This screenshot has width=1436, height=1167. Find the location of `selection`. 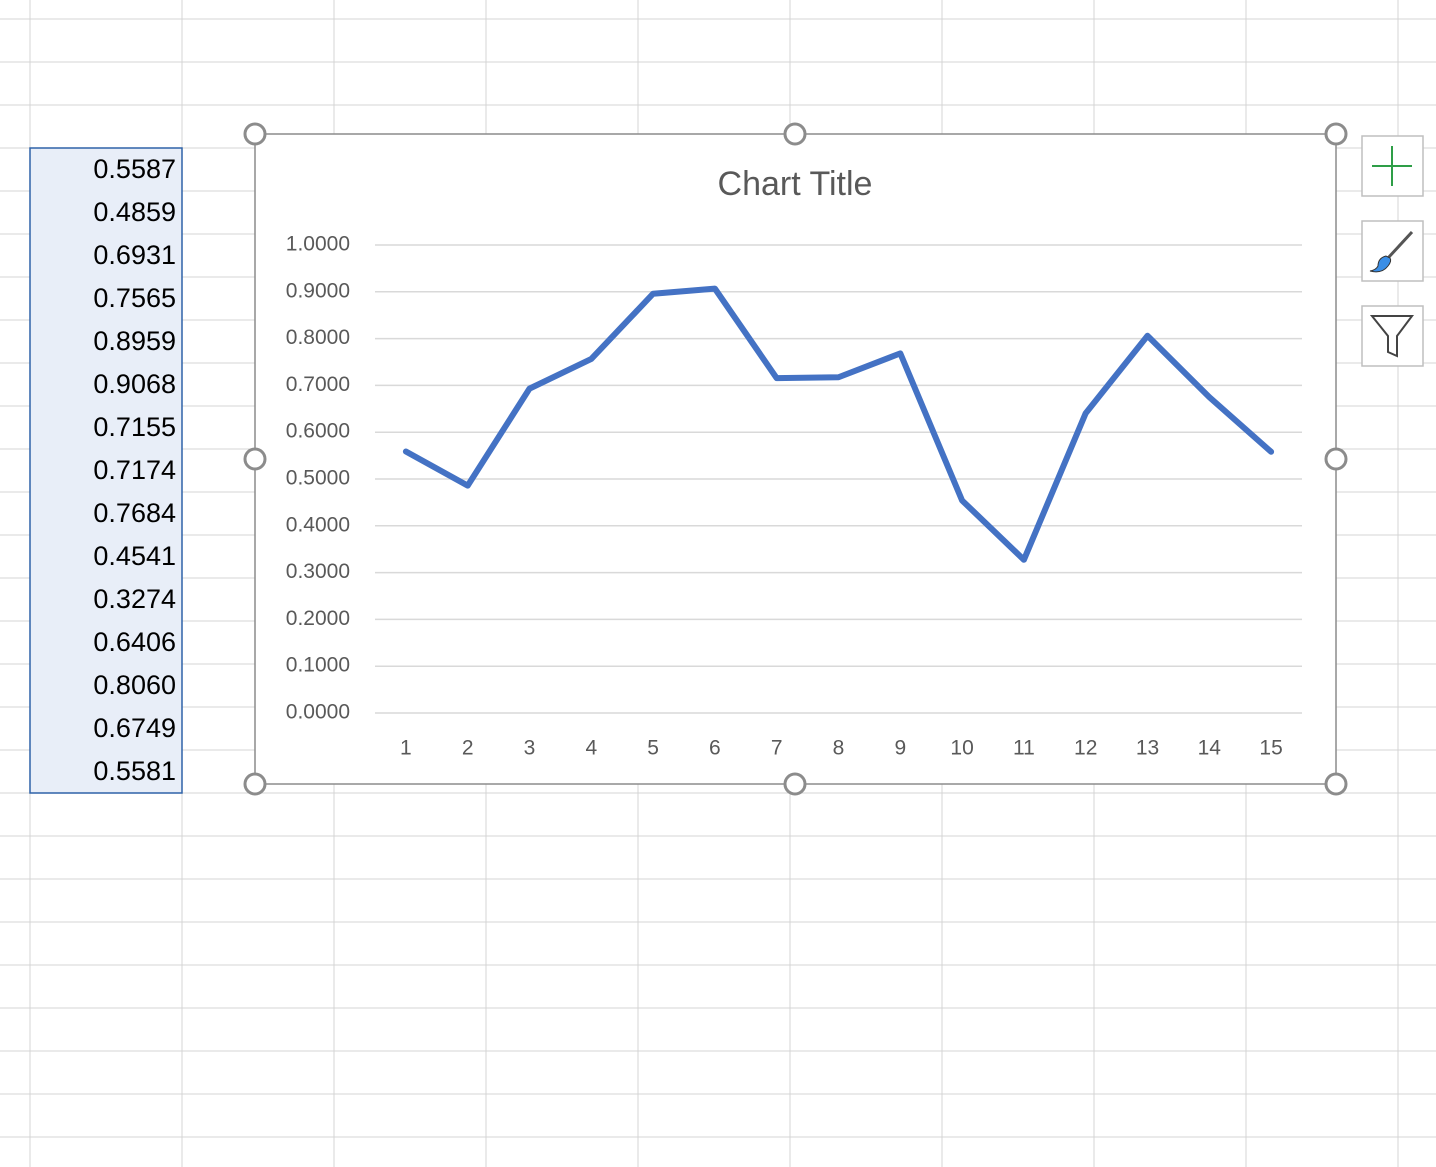

selection is located at coordinates (106, 470).